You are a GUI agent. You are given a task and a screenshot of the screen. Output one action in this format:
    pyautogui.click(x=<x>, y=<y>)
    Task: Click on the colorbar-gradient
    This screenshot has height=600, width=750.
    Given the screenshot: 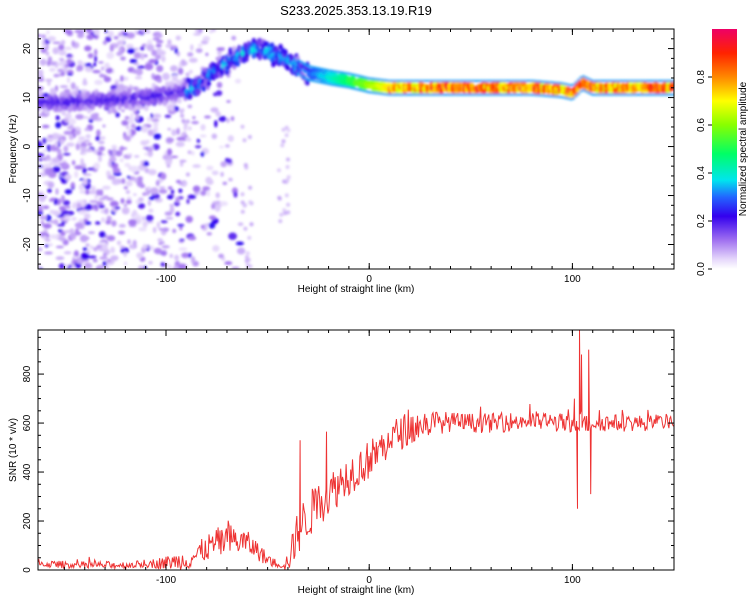 What is the action you would take?
    pyautogui.click(x=724, y=149)
    